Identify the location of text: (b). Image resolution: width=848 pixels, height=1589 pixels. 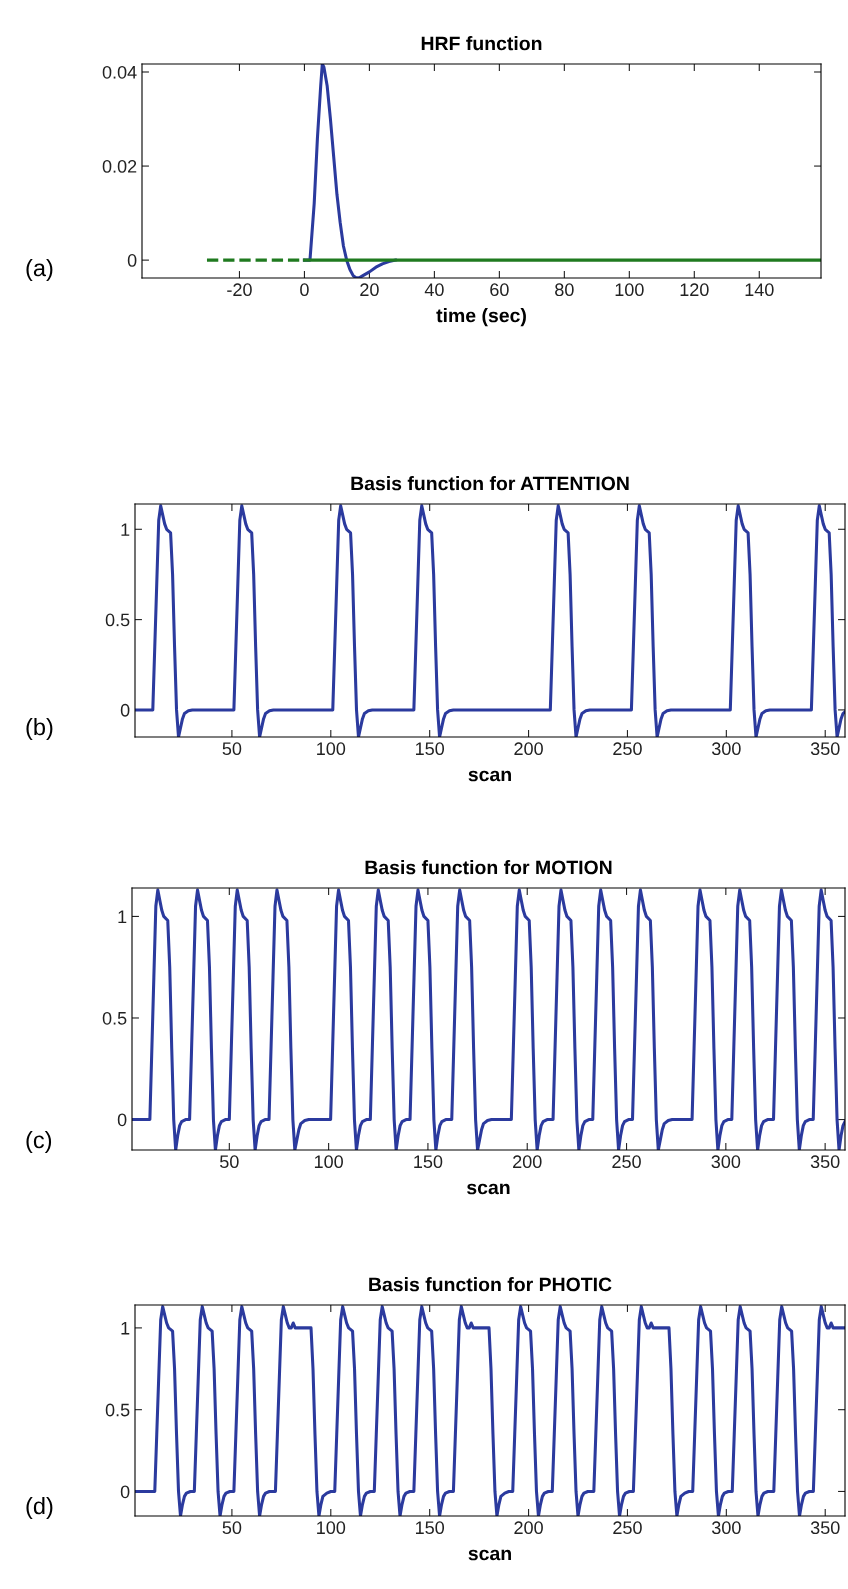
(39, 729).